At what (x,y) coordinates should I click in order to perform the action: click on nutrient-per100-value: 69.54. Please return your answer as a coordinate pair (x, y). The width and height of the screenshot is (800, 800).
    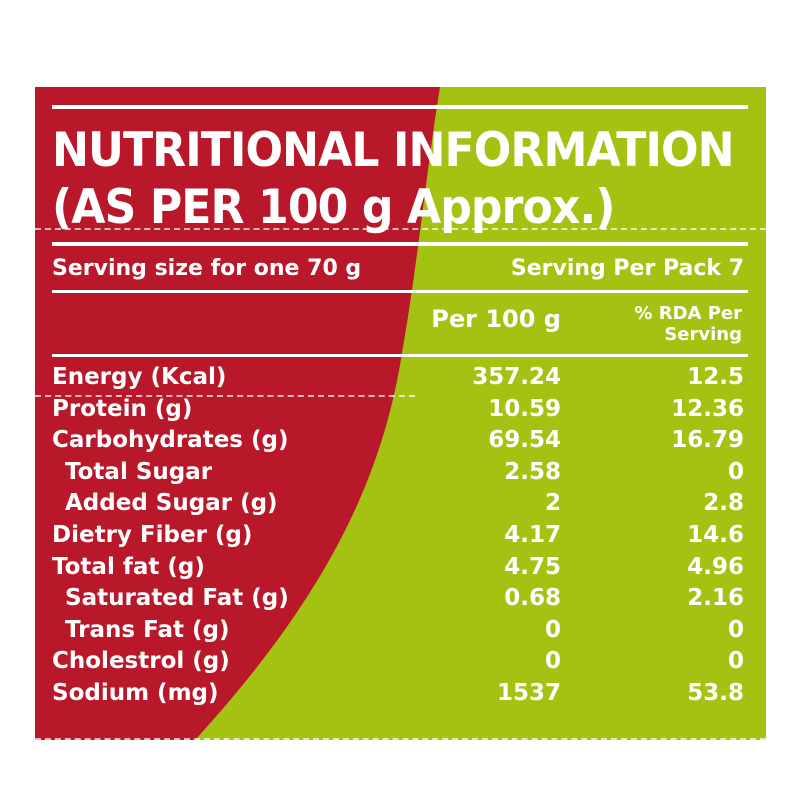
    Looking at the image, I should click on (524, 440).